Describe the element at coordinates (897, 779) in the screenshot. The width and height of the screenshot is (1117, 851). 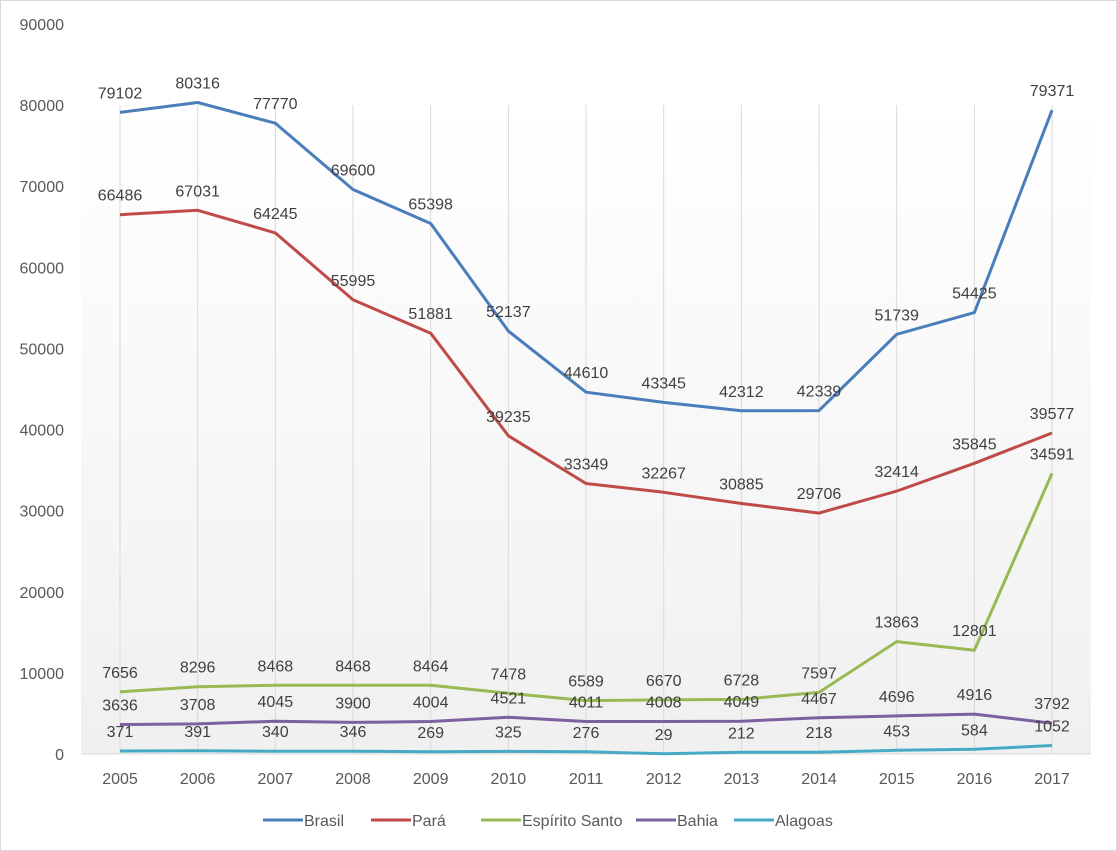
I see `x-tick-label: 2015` at that location.